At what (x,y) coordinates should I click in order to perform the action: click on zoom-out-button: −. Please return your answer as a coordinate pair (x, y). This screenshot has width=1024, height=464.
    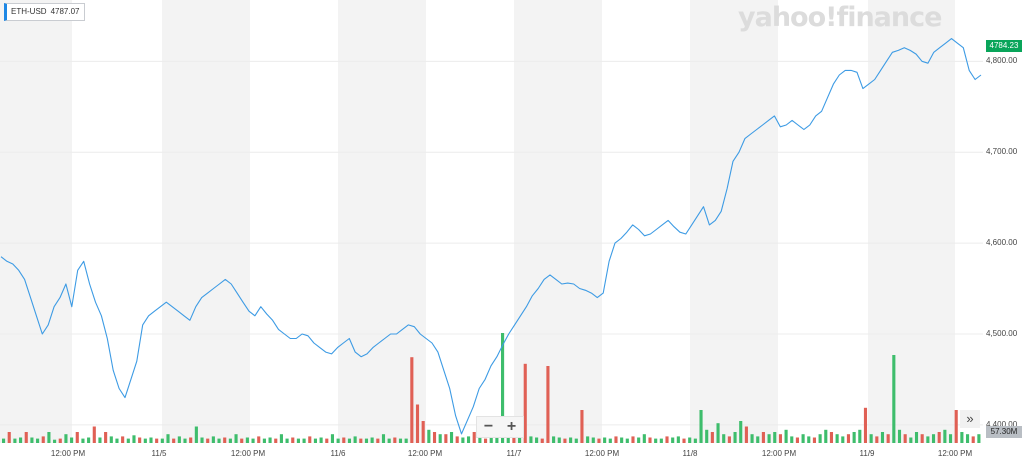
    Looking at the image, I should click on (488, 426).